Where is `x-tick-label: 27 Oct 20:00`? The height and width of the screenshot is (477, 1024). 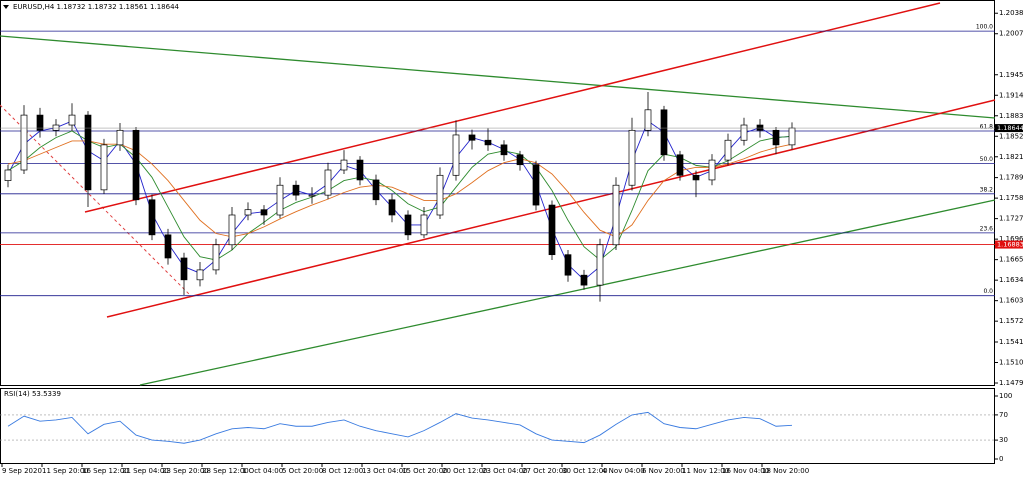 x-tick-label: 27 Oct 20:00 is located at coordinates (545, 471).